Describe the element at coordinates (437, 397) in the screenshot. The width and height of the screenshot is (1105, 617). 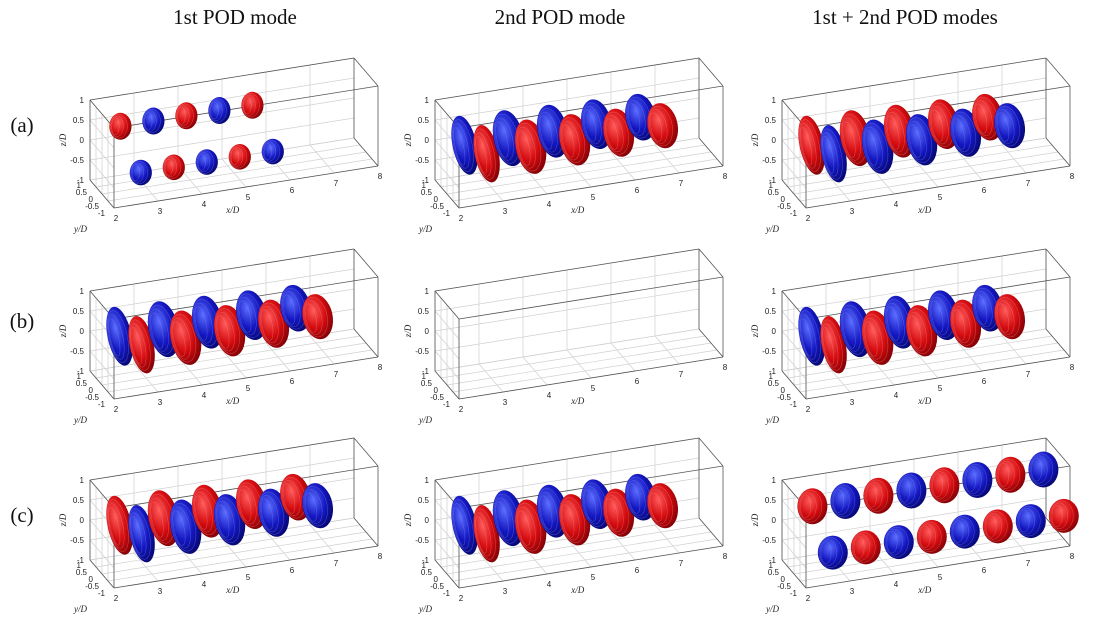
I see `y-tick-label: -0.5` at that location.